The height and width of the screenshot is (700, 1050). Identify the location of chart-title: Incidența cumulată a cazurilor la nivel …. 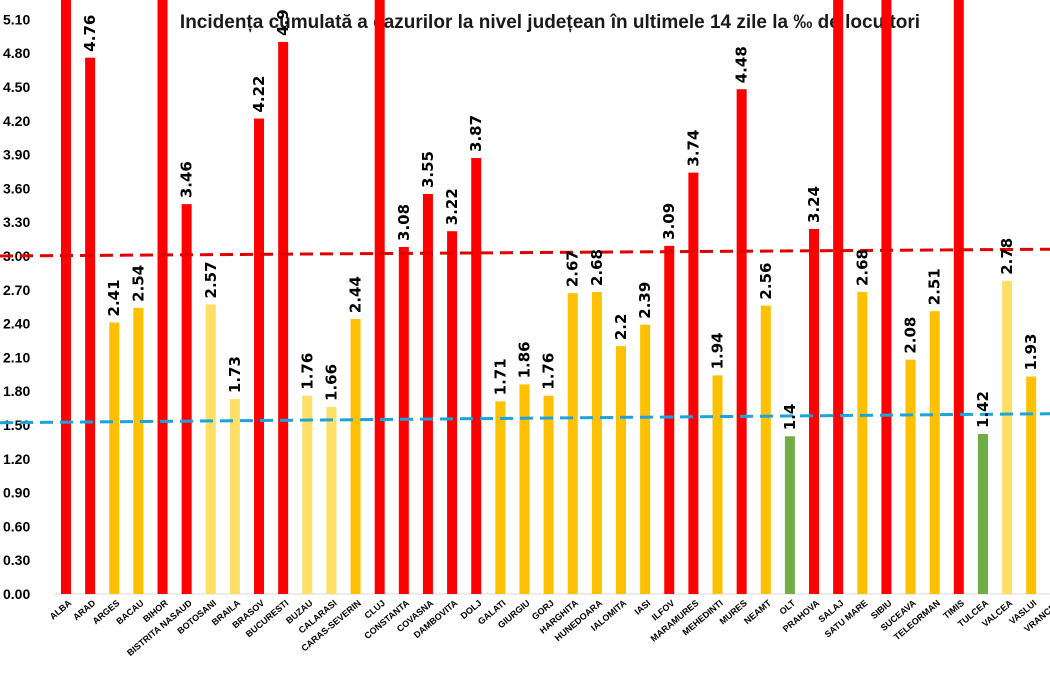
(550, 22).